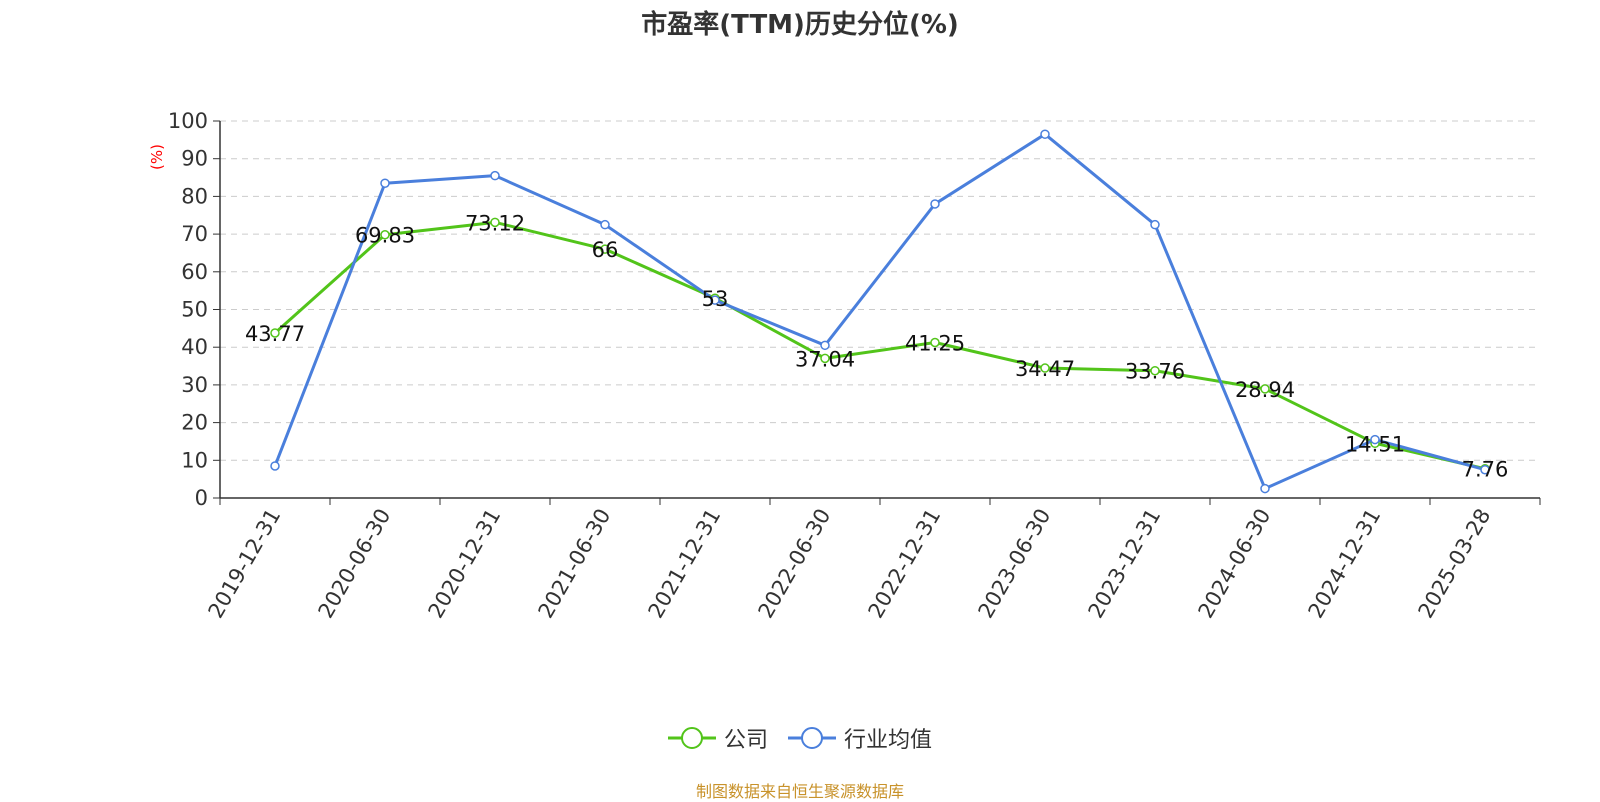 Image resolution: width=1600 pixels, height=802 pixels. I want to click on data-label: 37.04, so click(825, 359).